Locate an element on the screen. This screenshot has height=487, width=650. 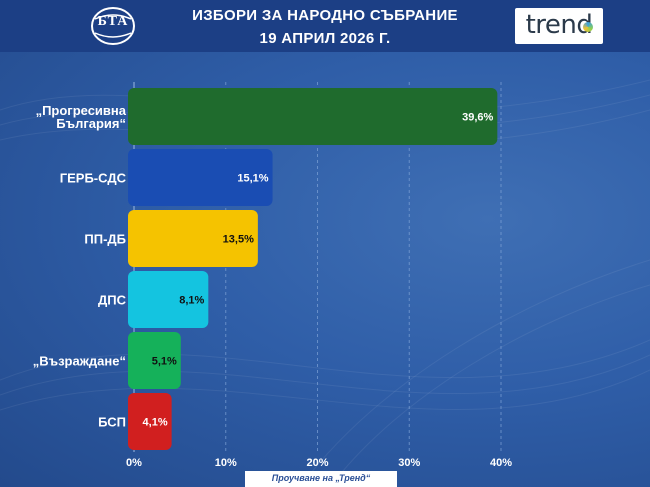
bar-value-label: 15,1% is located at coordinates (252, 179).